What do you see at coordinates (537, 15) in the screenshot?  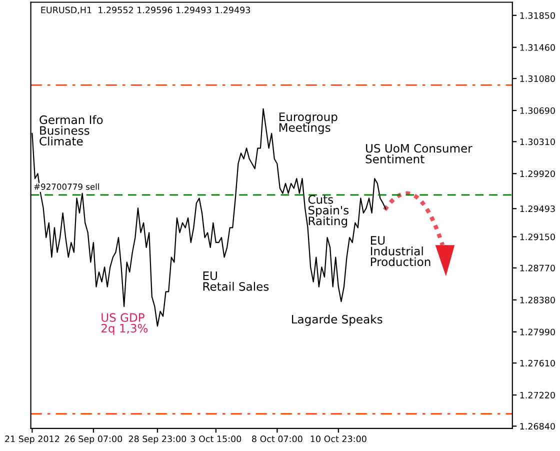 I see `y-tick-label: 1.31850` at bounding box center [537, 15].